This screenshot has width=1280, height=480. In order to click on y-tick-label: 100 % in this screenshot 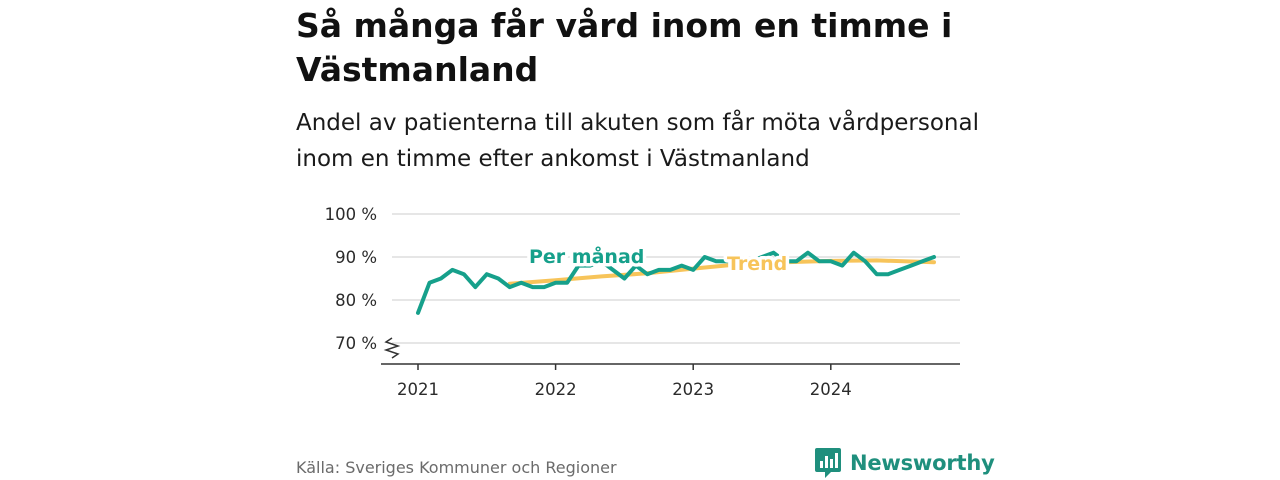, I will do `click(351, 214)`.